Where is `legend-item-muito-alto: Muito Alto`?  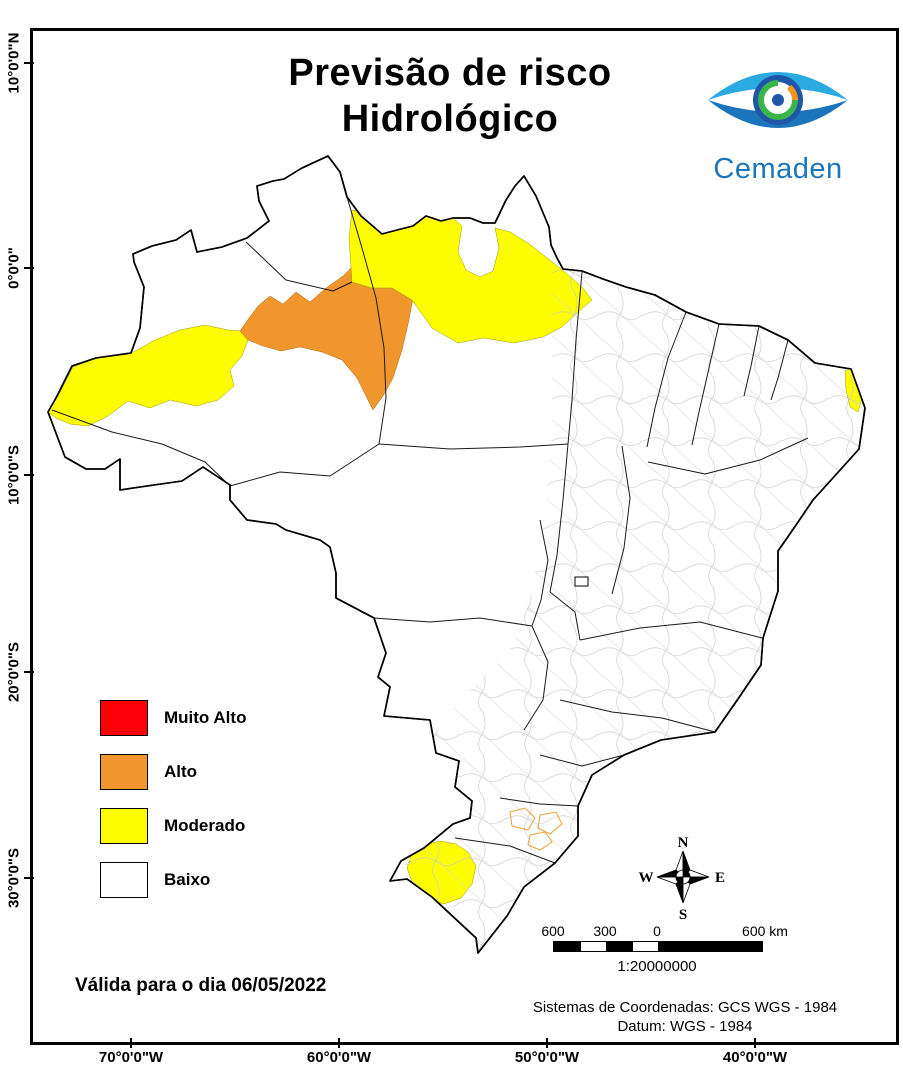 legend-item-muito-alto: Muito Alto is located at coordinates (173, 718).